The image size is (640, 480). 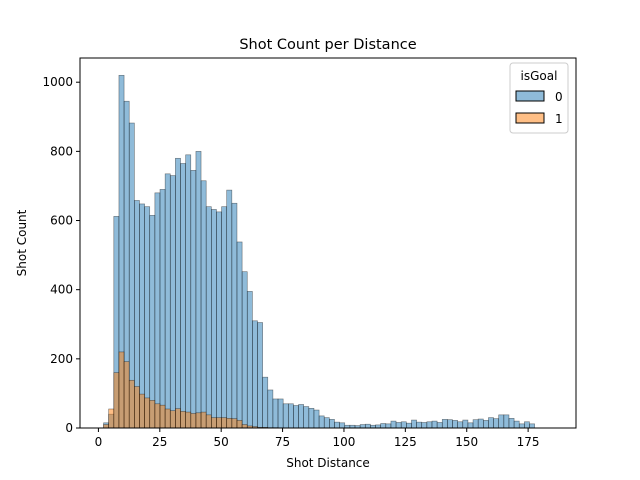 What do you see at coordinates (344, 442) in the screenshot?
I see `x-tick-label: 100` at bounding box center [344, 442].